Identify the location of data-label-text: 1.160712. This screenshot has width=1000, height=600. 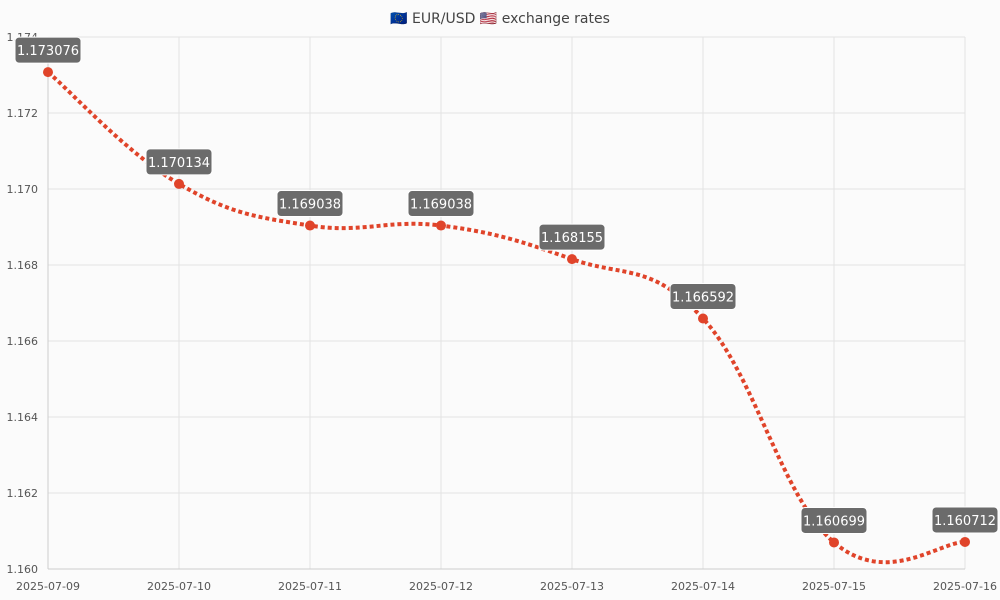
(965, 521).